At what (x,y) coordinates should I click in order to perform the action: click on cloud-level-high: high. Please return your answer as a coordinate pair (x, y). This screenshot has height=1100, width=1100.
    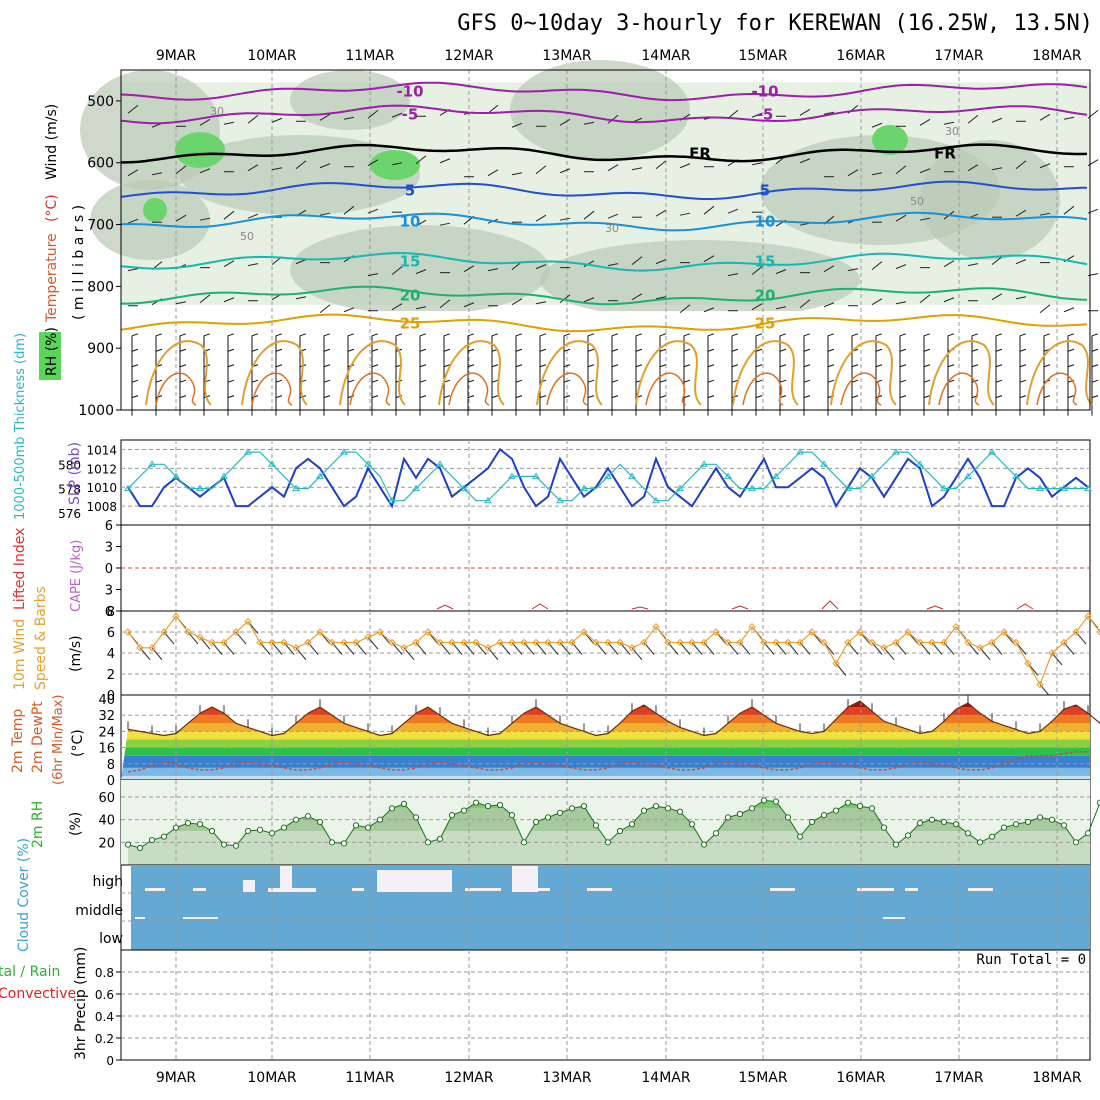
    Looking at the image, I should click on (107, 882).